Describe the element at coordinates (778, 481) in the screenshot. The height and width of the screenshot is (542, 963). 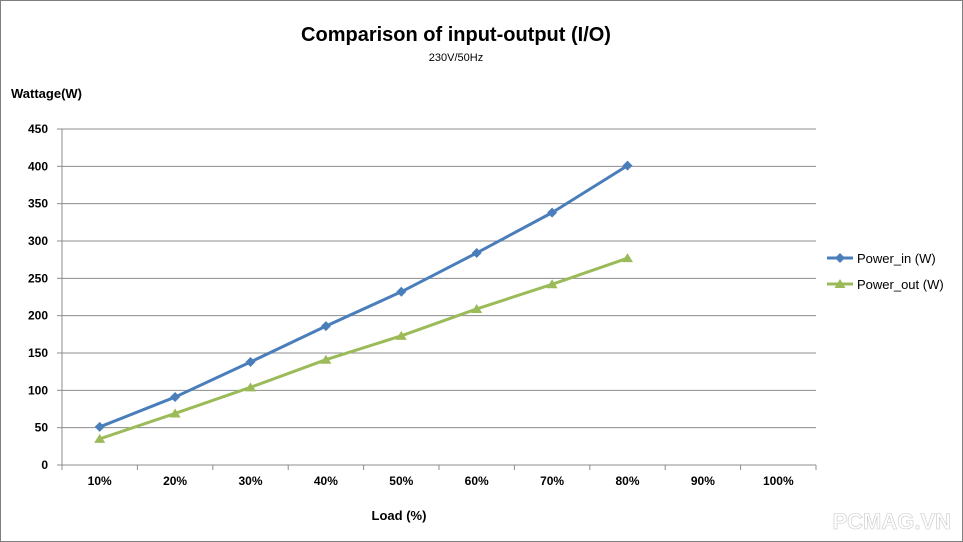
I see `x-tick-label: 100%` at that location.